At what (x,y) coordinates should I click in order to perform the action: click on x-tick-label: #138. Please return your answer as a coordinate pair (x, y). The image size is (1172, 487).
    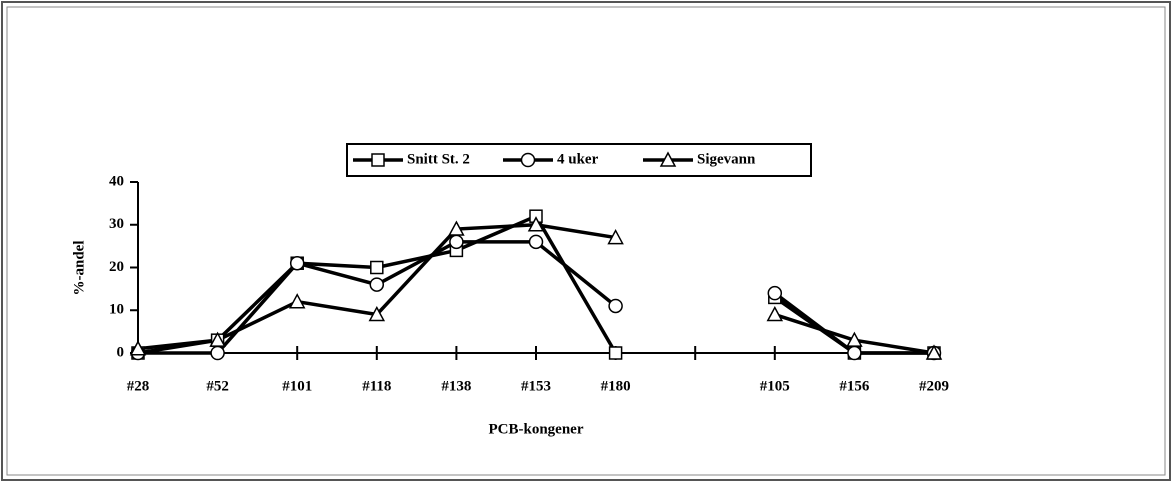
    Looking at the image, I should click on (456, 386).